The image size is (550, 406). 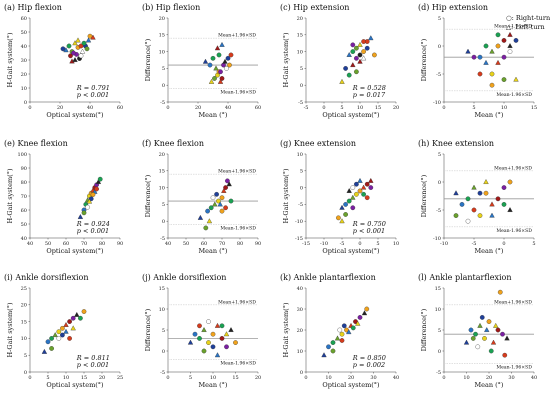 I want to click on x-tick-label: 40, so click(x=228, y=108).